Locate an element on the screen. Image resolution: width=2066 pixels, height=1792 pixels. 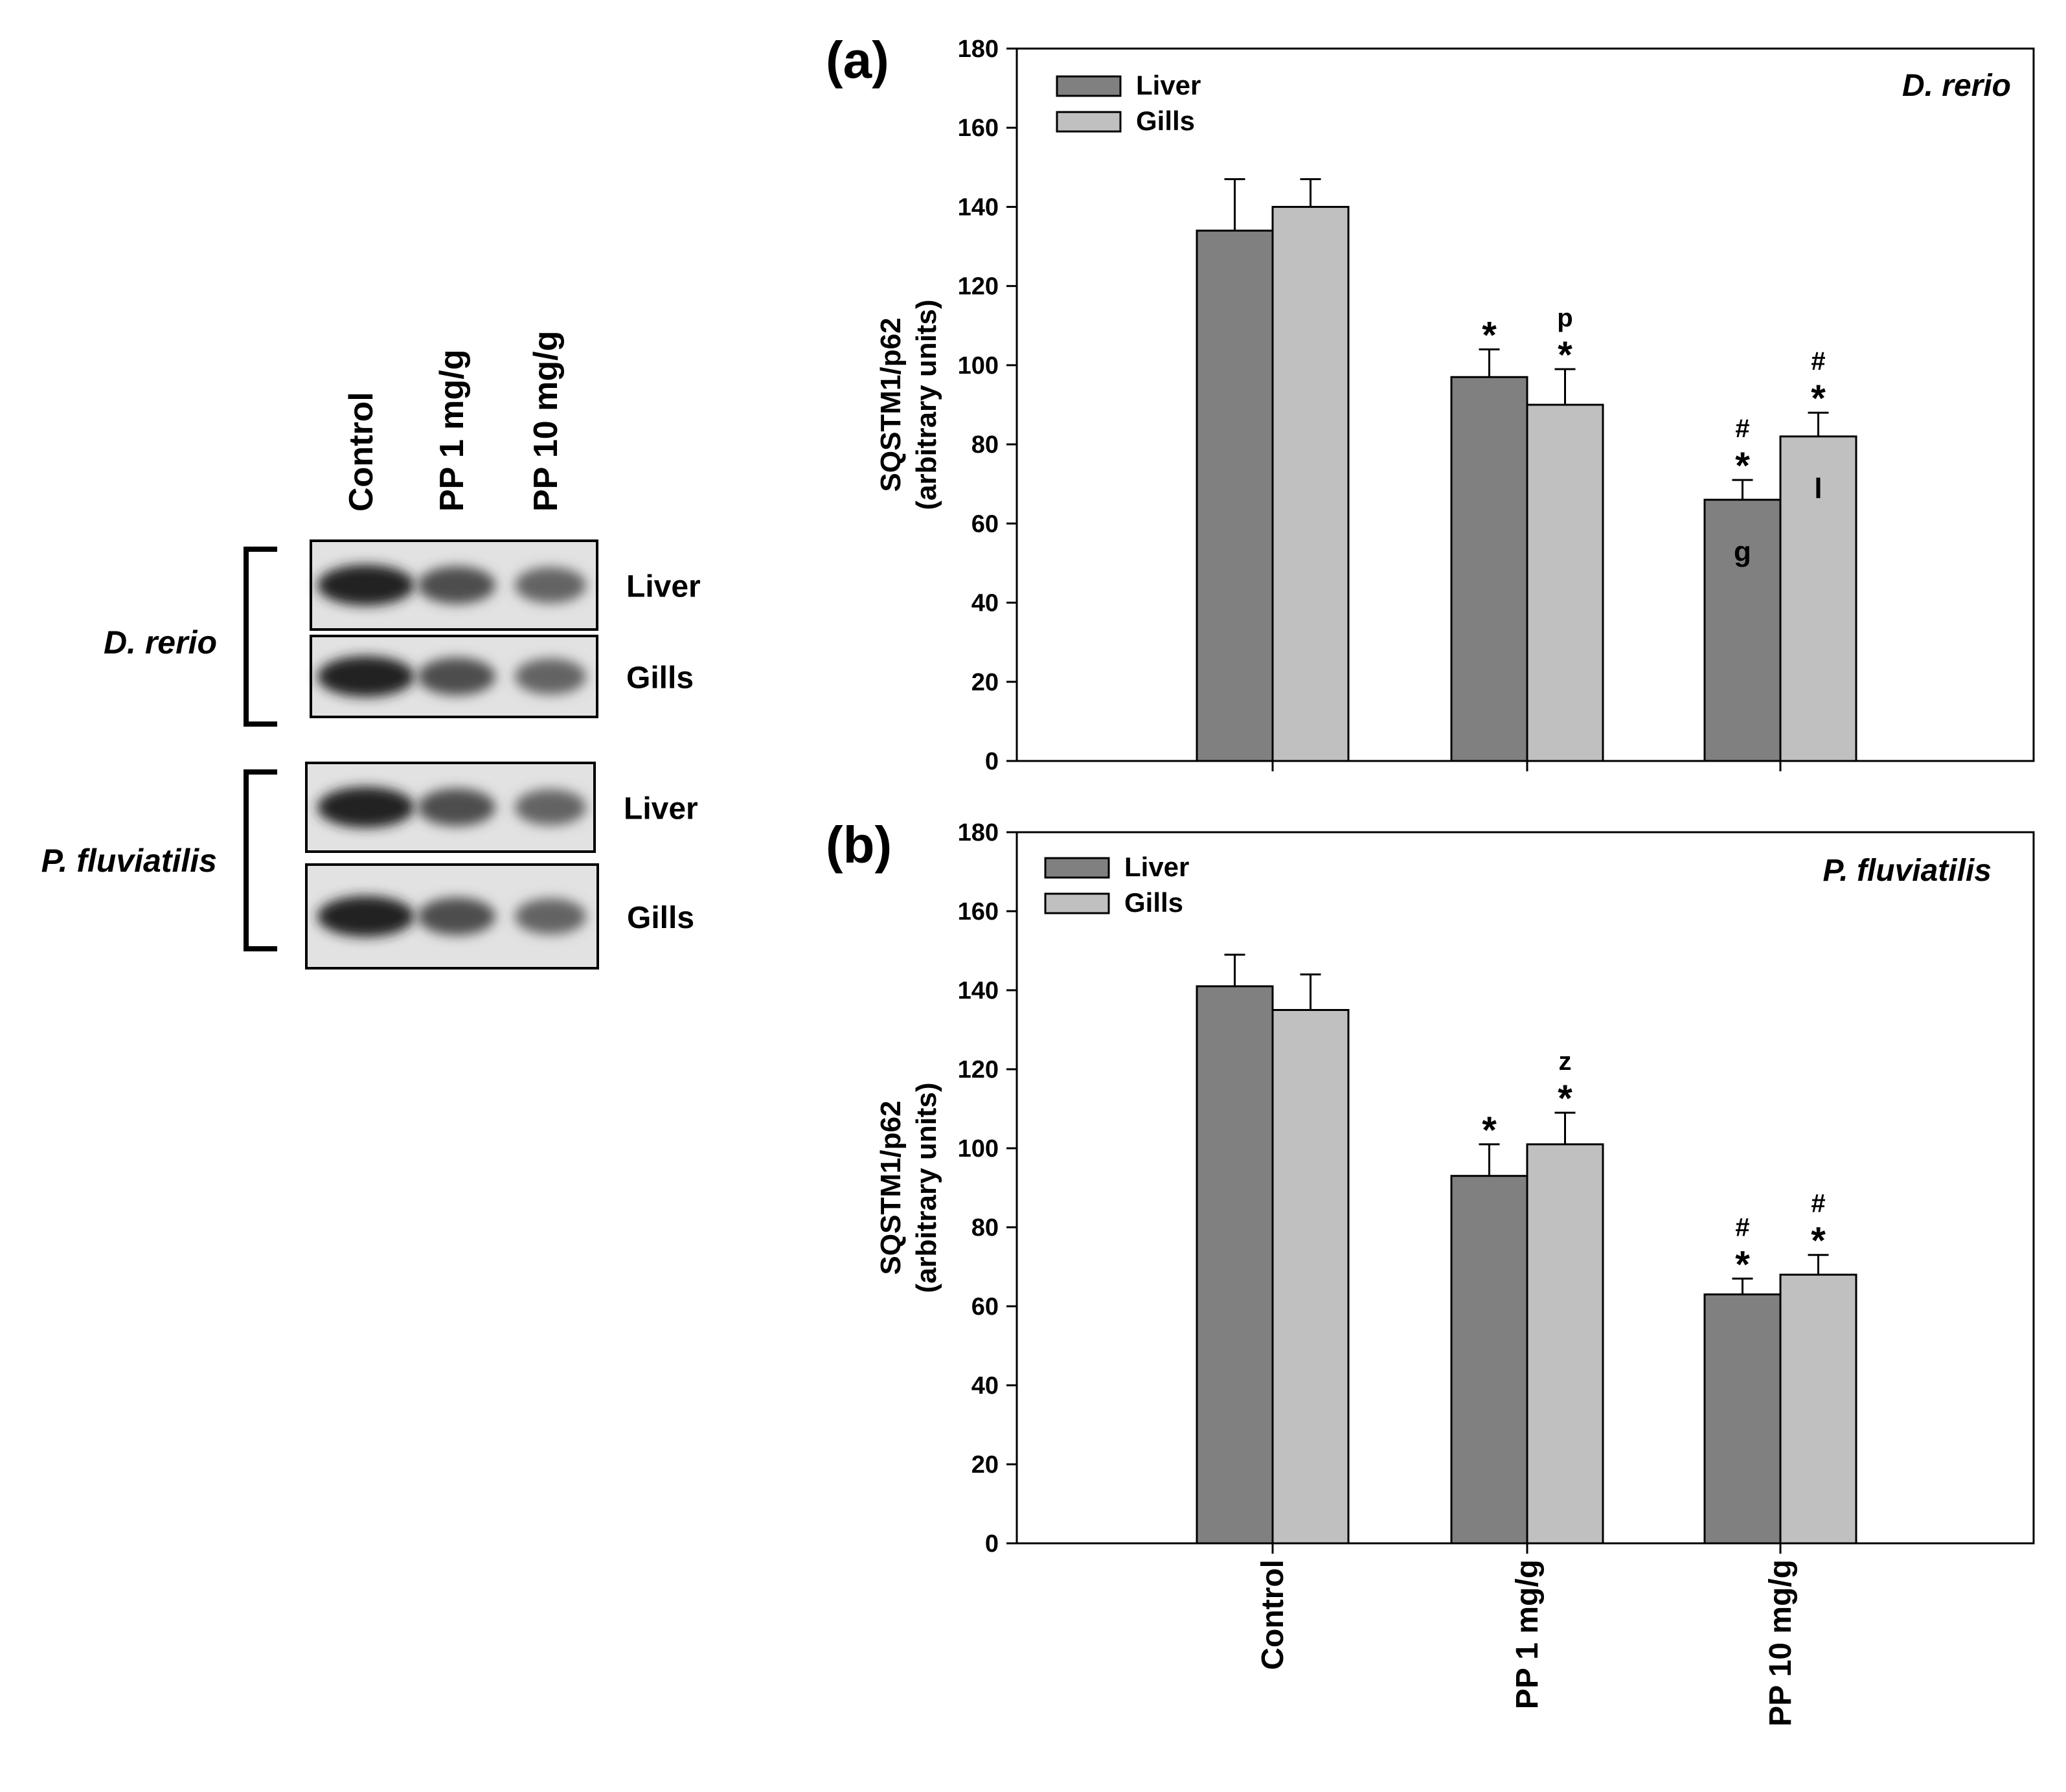
significance-marker: p is located at coordinates (1564, 318).